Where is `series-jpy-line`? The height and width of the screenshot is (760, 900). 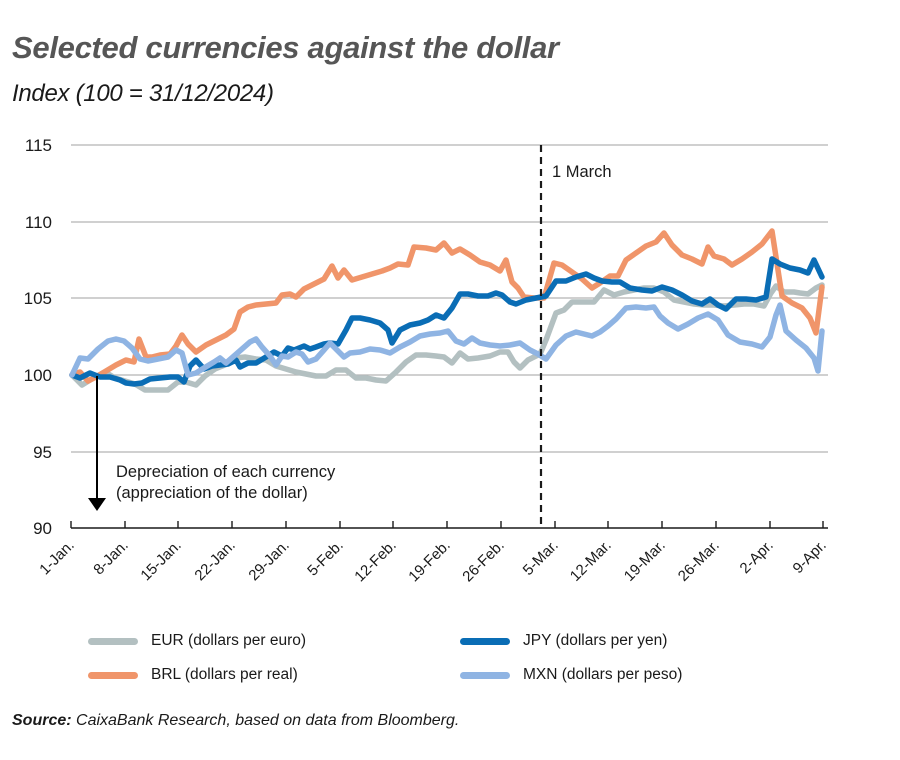 series-jpy-line is located at coordinates (447, 321).